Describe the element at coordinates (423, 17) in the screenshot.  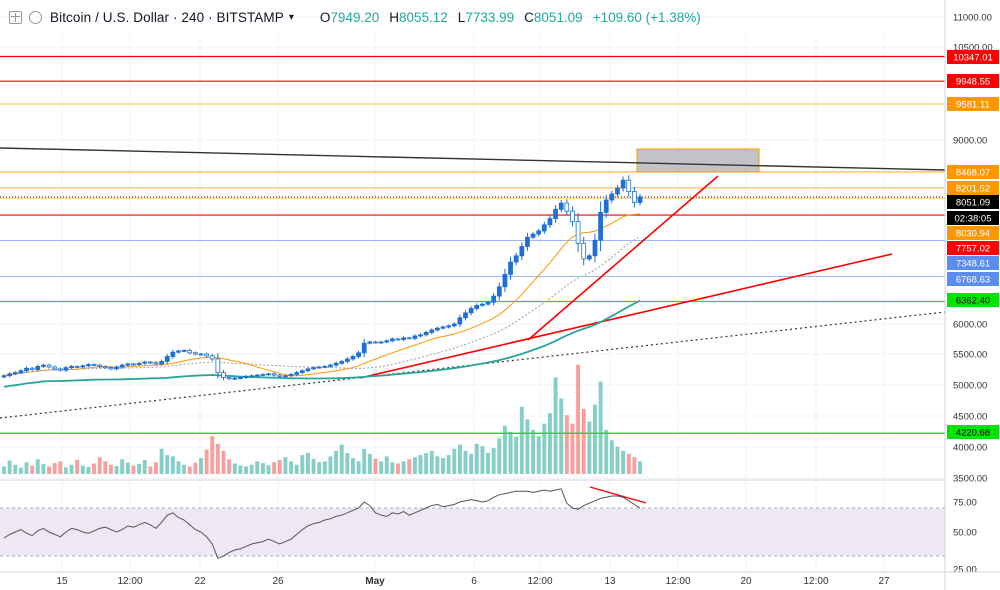
I see `high-value: 8055.12` at that location.